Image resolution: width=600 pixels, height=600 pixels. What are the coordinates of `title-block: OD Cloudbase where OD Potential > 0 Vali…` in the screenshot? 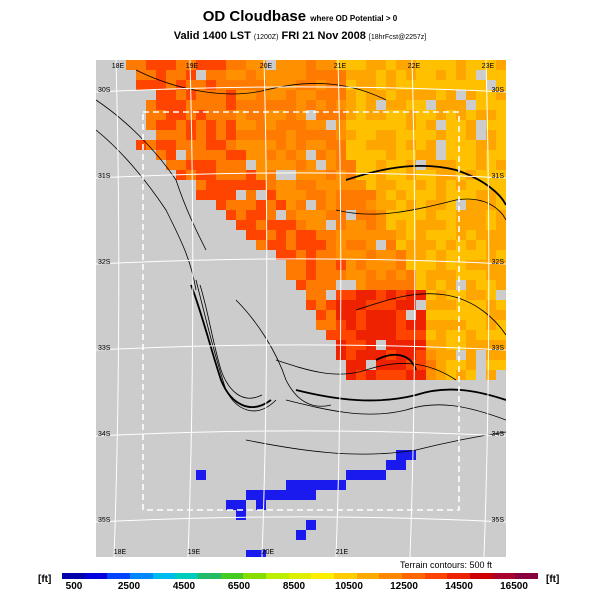 It's located at (300, 26).